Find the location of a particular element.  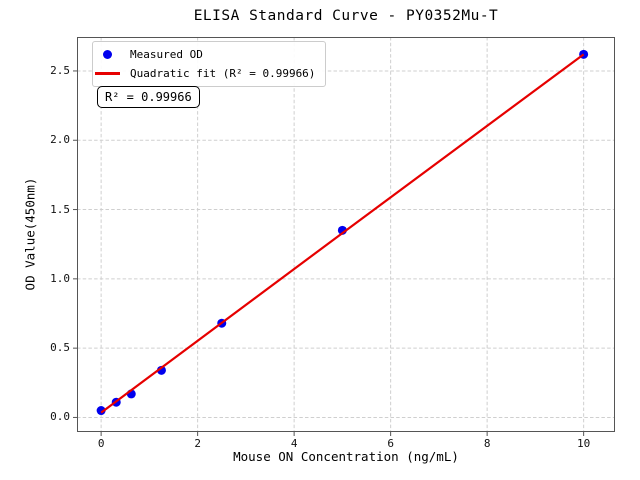

legend-label: Measured OD is located at coordinates (166, 54).